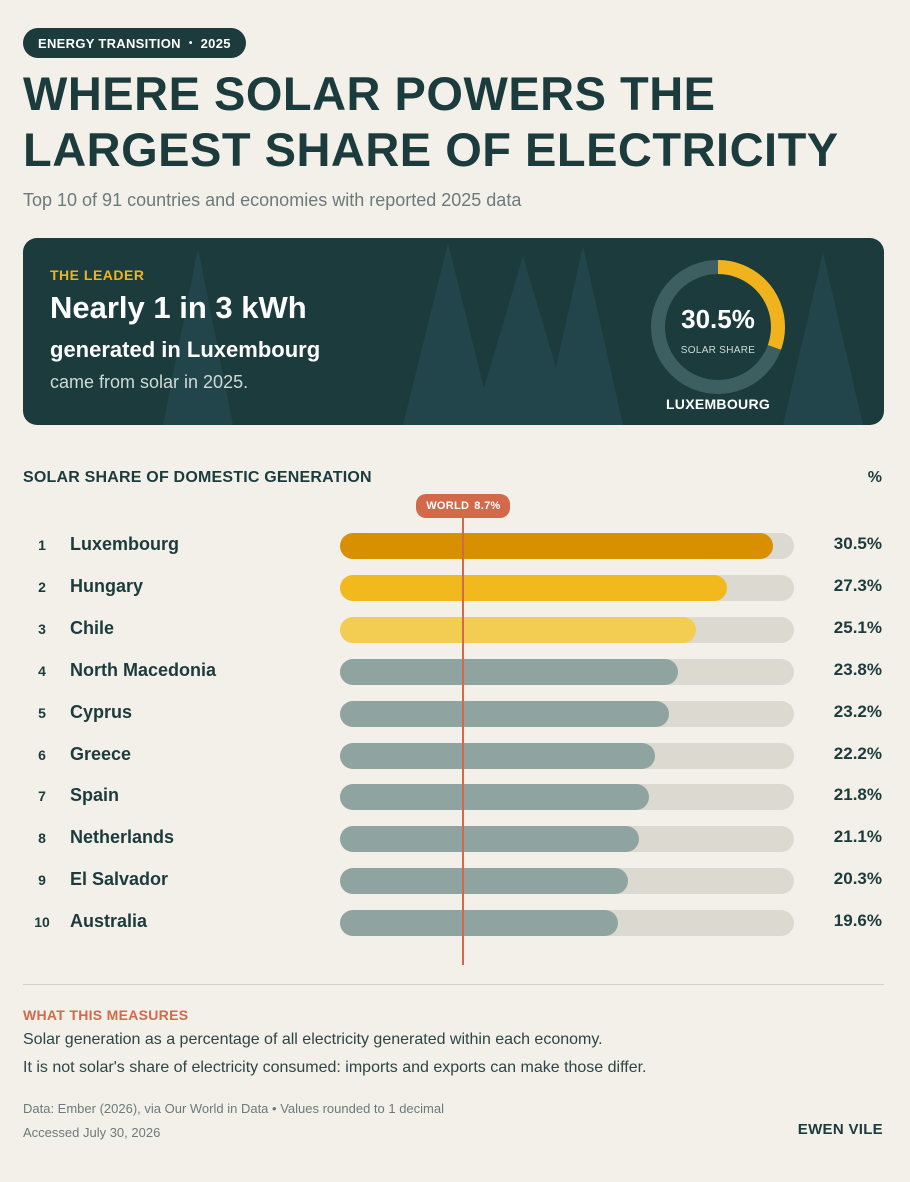 The image size is (910, 1182). I want to click on donut-arc, so click(718, 327).